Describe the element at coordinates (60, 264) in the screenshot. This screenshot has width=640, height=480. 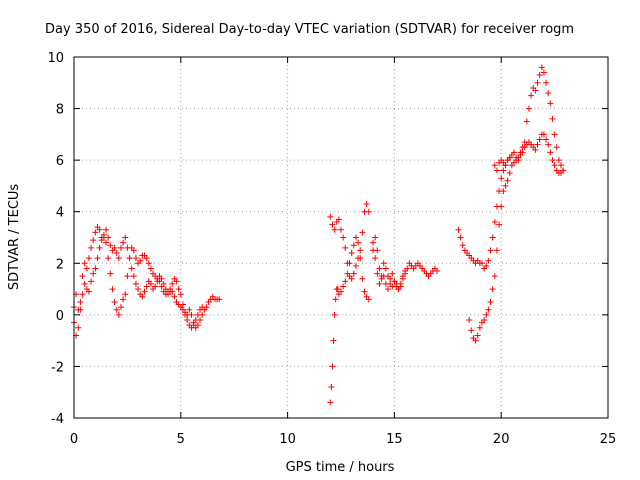
I see `y-tick-label: 2` at that location.